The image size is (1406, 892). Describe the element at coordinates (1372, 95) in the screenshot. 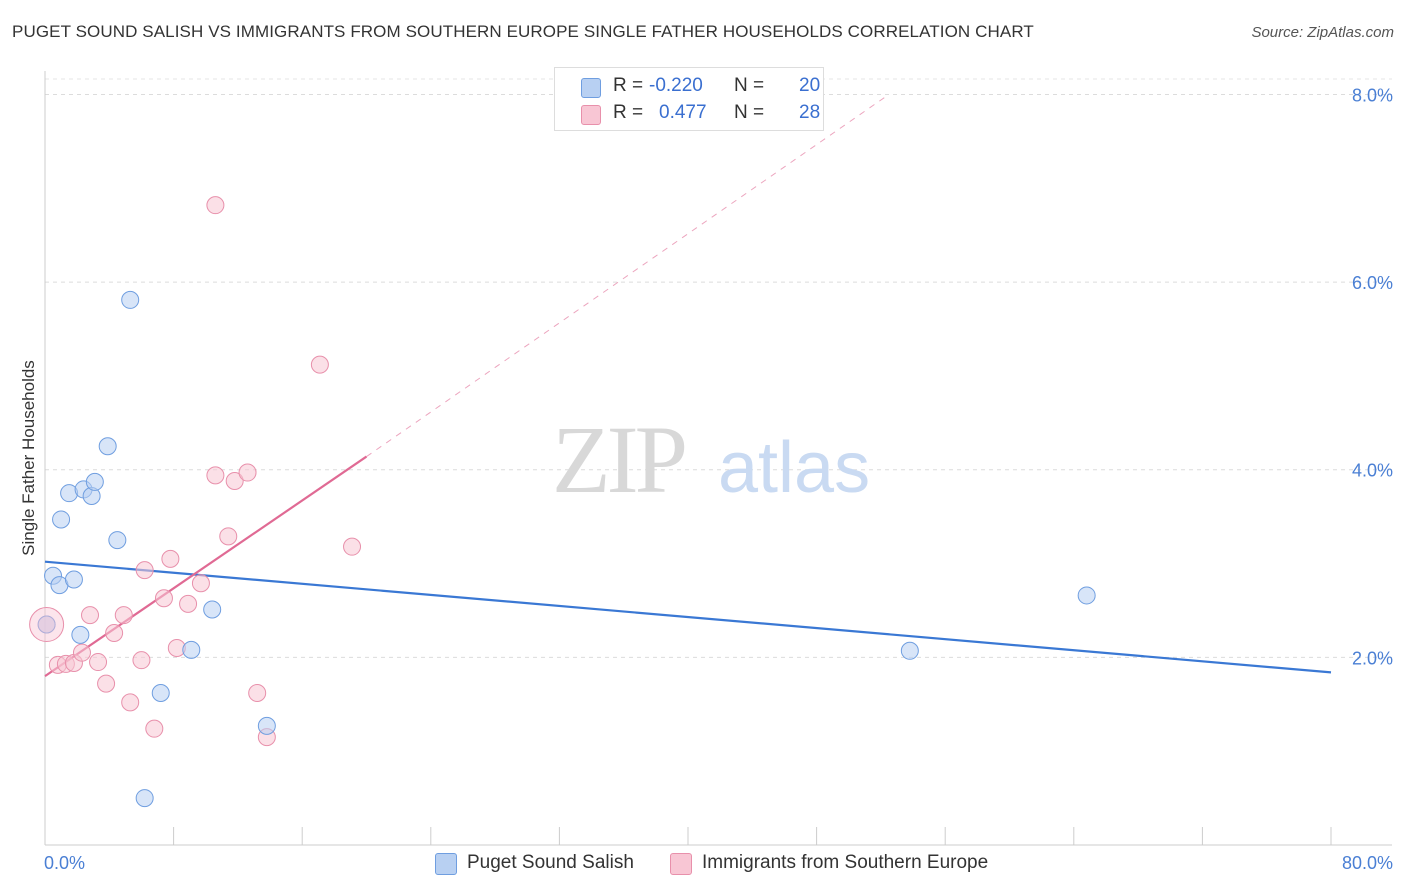

I see `y-tick-label: 8.0%` at that location.